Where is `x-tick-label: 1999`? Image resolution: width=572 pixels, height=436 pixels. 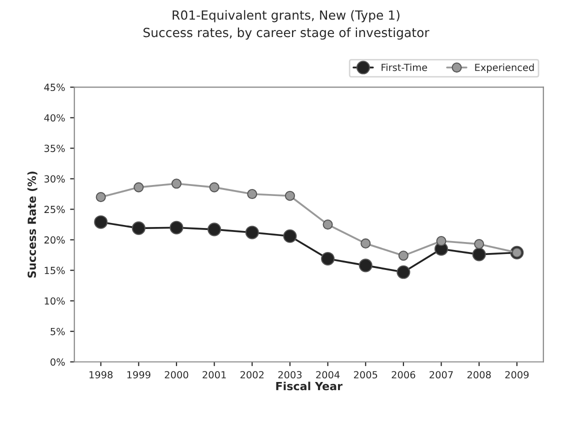 x-tick-label: 1999 is located at coordinates (138, 374).